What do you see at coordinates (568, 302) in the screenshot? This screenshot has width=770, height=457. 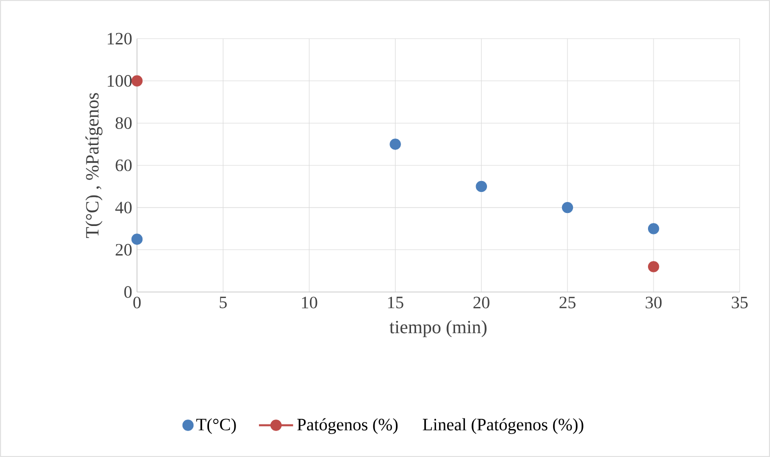 I see `x-tick-label: 25` at bounding box center [568, 302].